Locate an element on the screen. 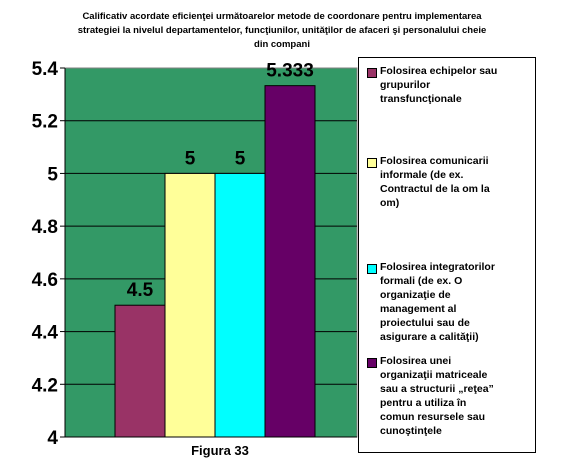 The height and width of the screenshot is (472, 564). y-tick-label: 5 is located at coordinates (52, 174).